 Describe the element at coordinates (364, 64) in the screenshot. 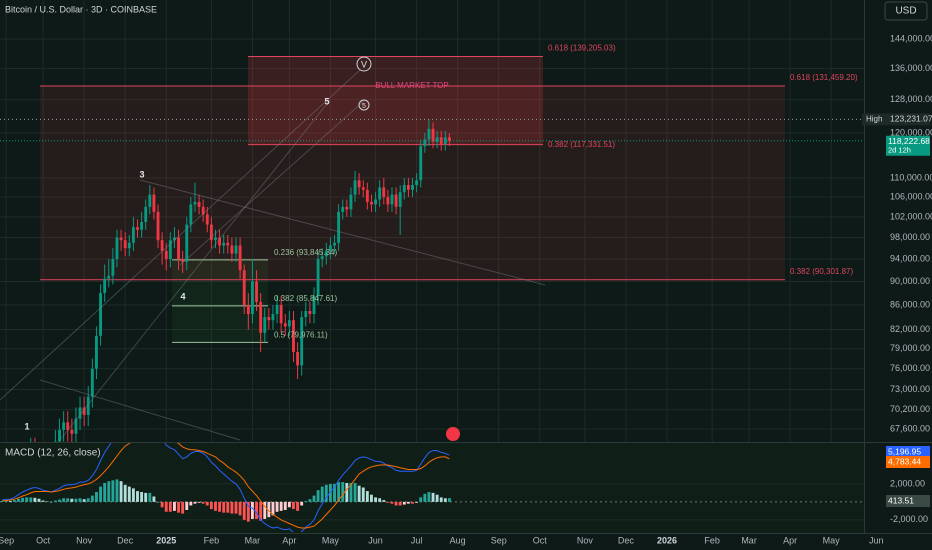

I see `circled-label: V` at that location.